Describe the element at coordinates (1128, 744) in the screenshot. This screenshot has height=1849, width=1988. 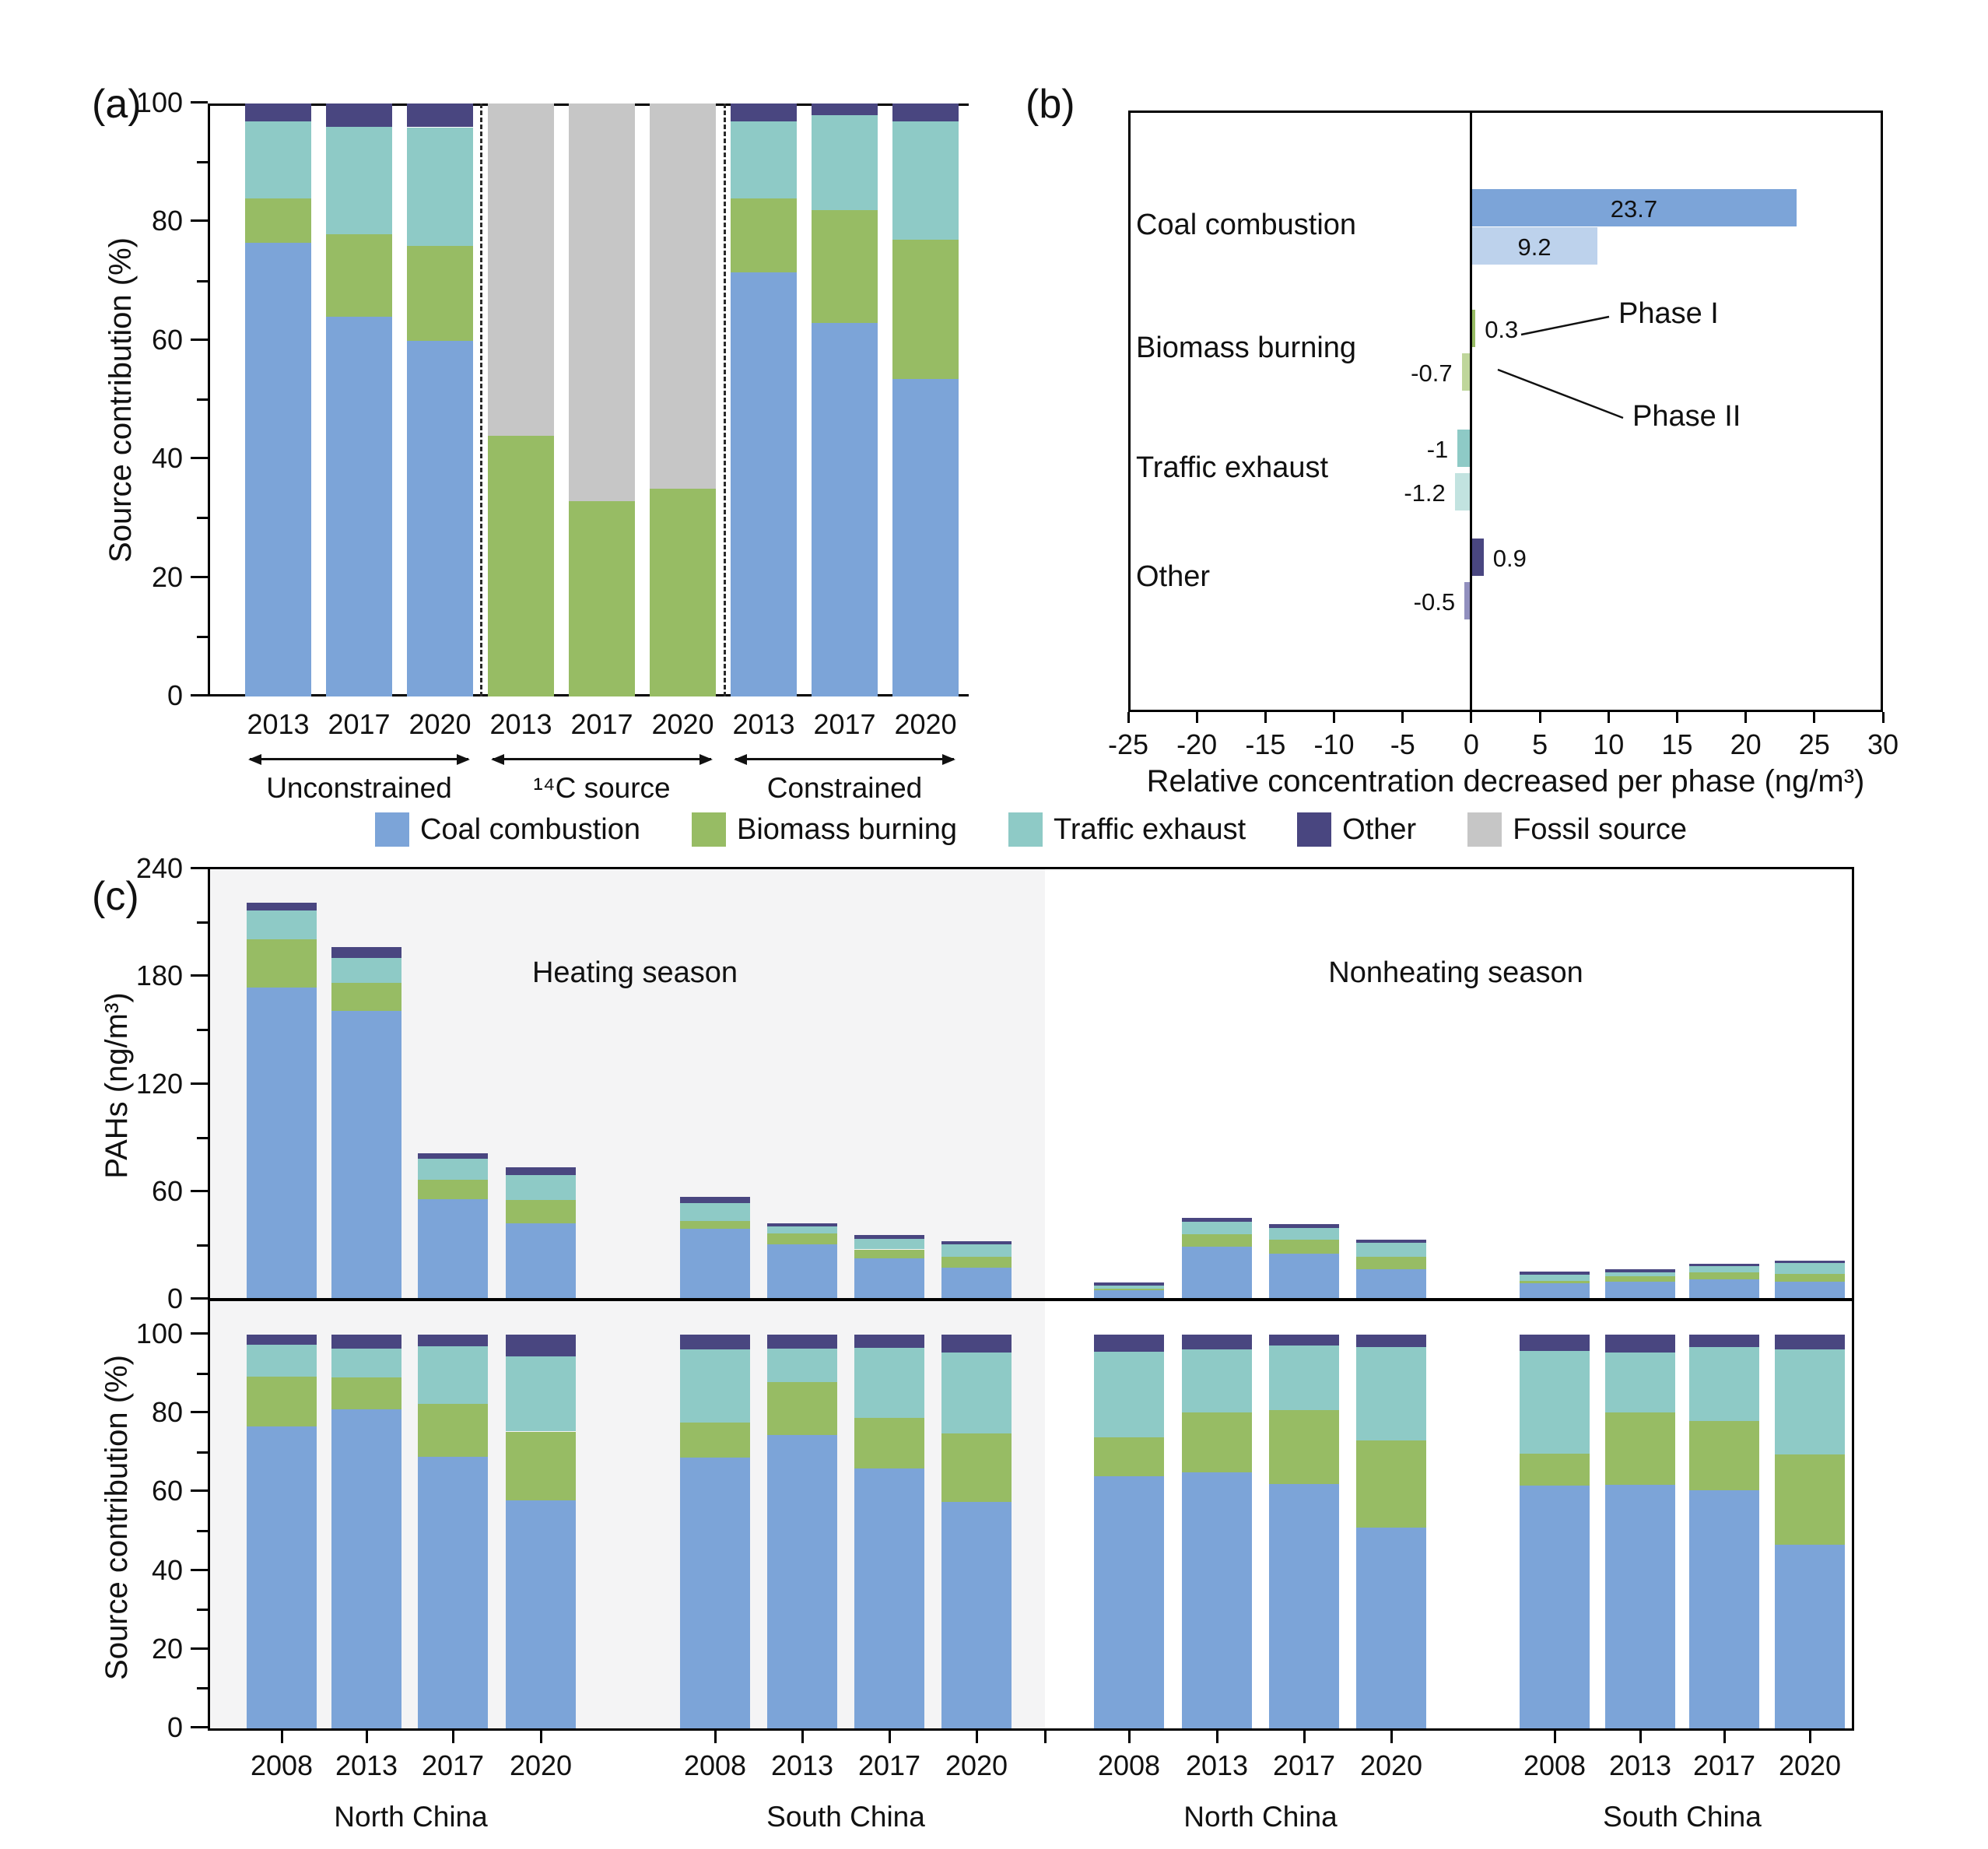
I see `panel-b-xtick-label: -25` at that location.